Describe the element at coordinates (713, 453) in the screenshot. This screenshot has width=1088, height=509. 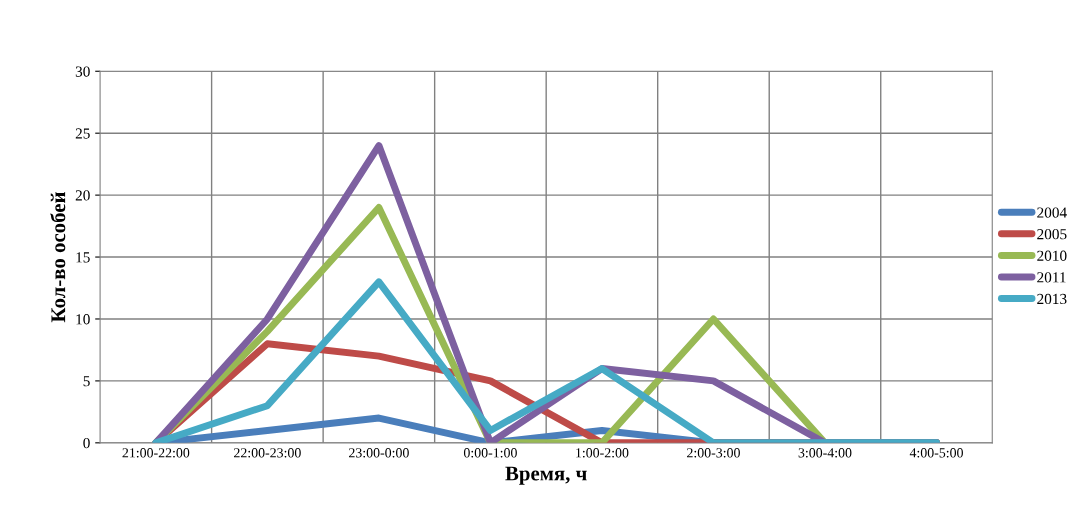
I see `x-tick-label: 2:00-3:00` at that location.